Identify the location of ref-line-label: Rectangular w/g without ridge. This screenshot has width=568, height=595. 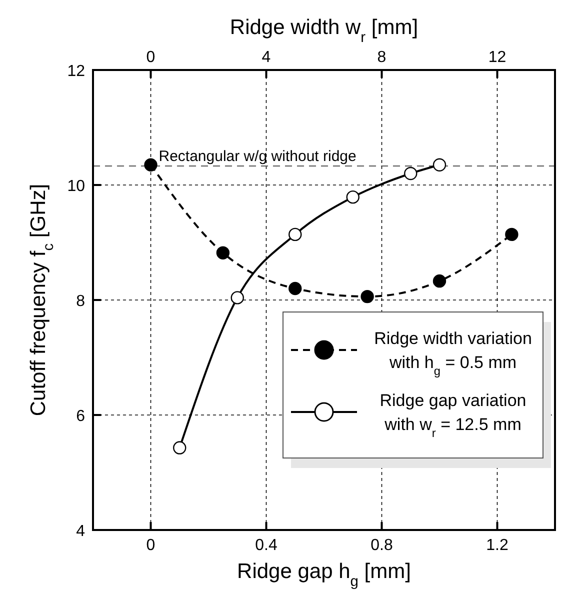
(257, 157).